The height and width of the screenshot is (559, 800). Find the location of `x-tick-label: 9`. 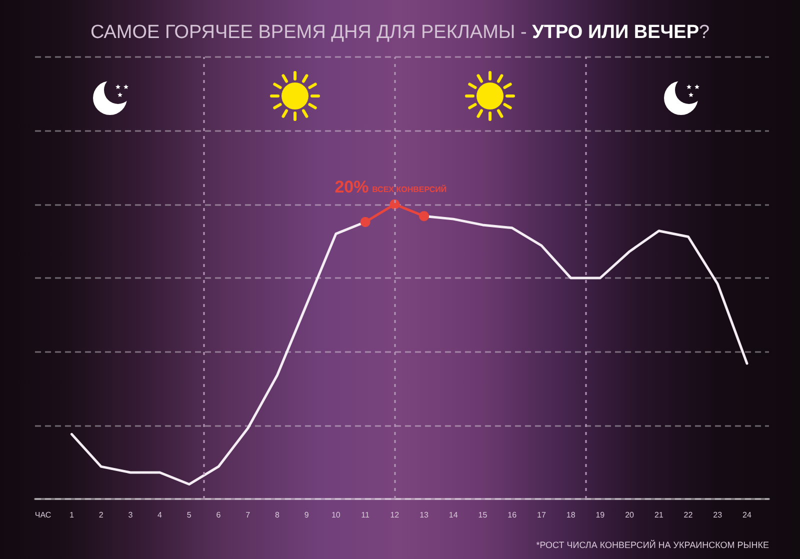

x-tick-label: 9 is located at coordinates (307, 515).